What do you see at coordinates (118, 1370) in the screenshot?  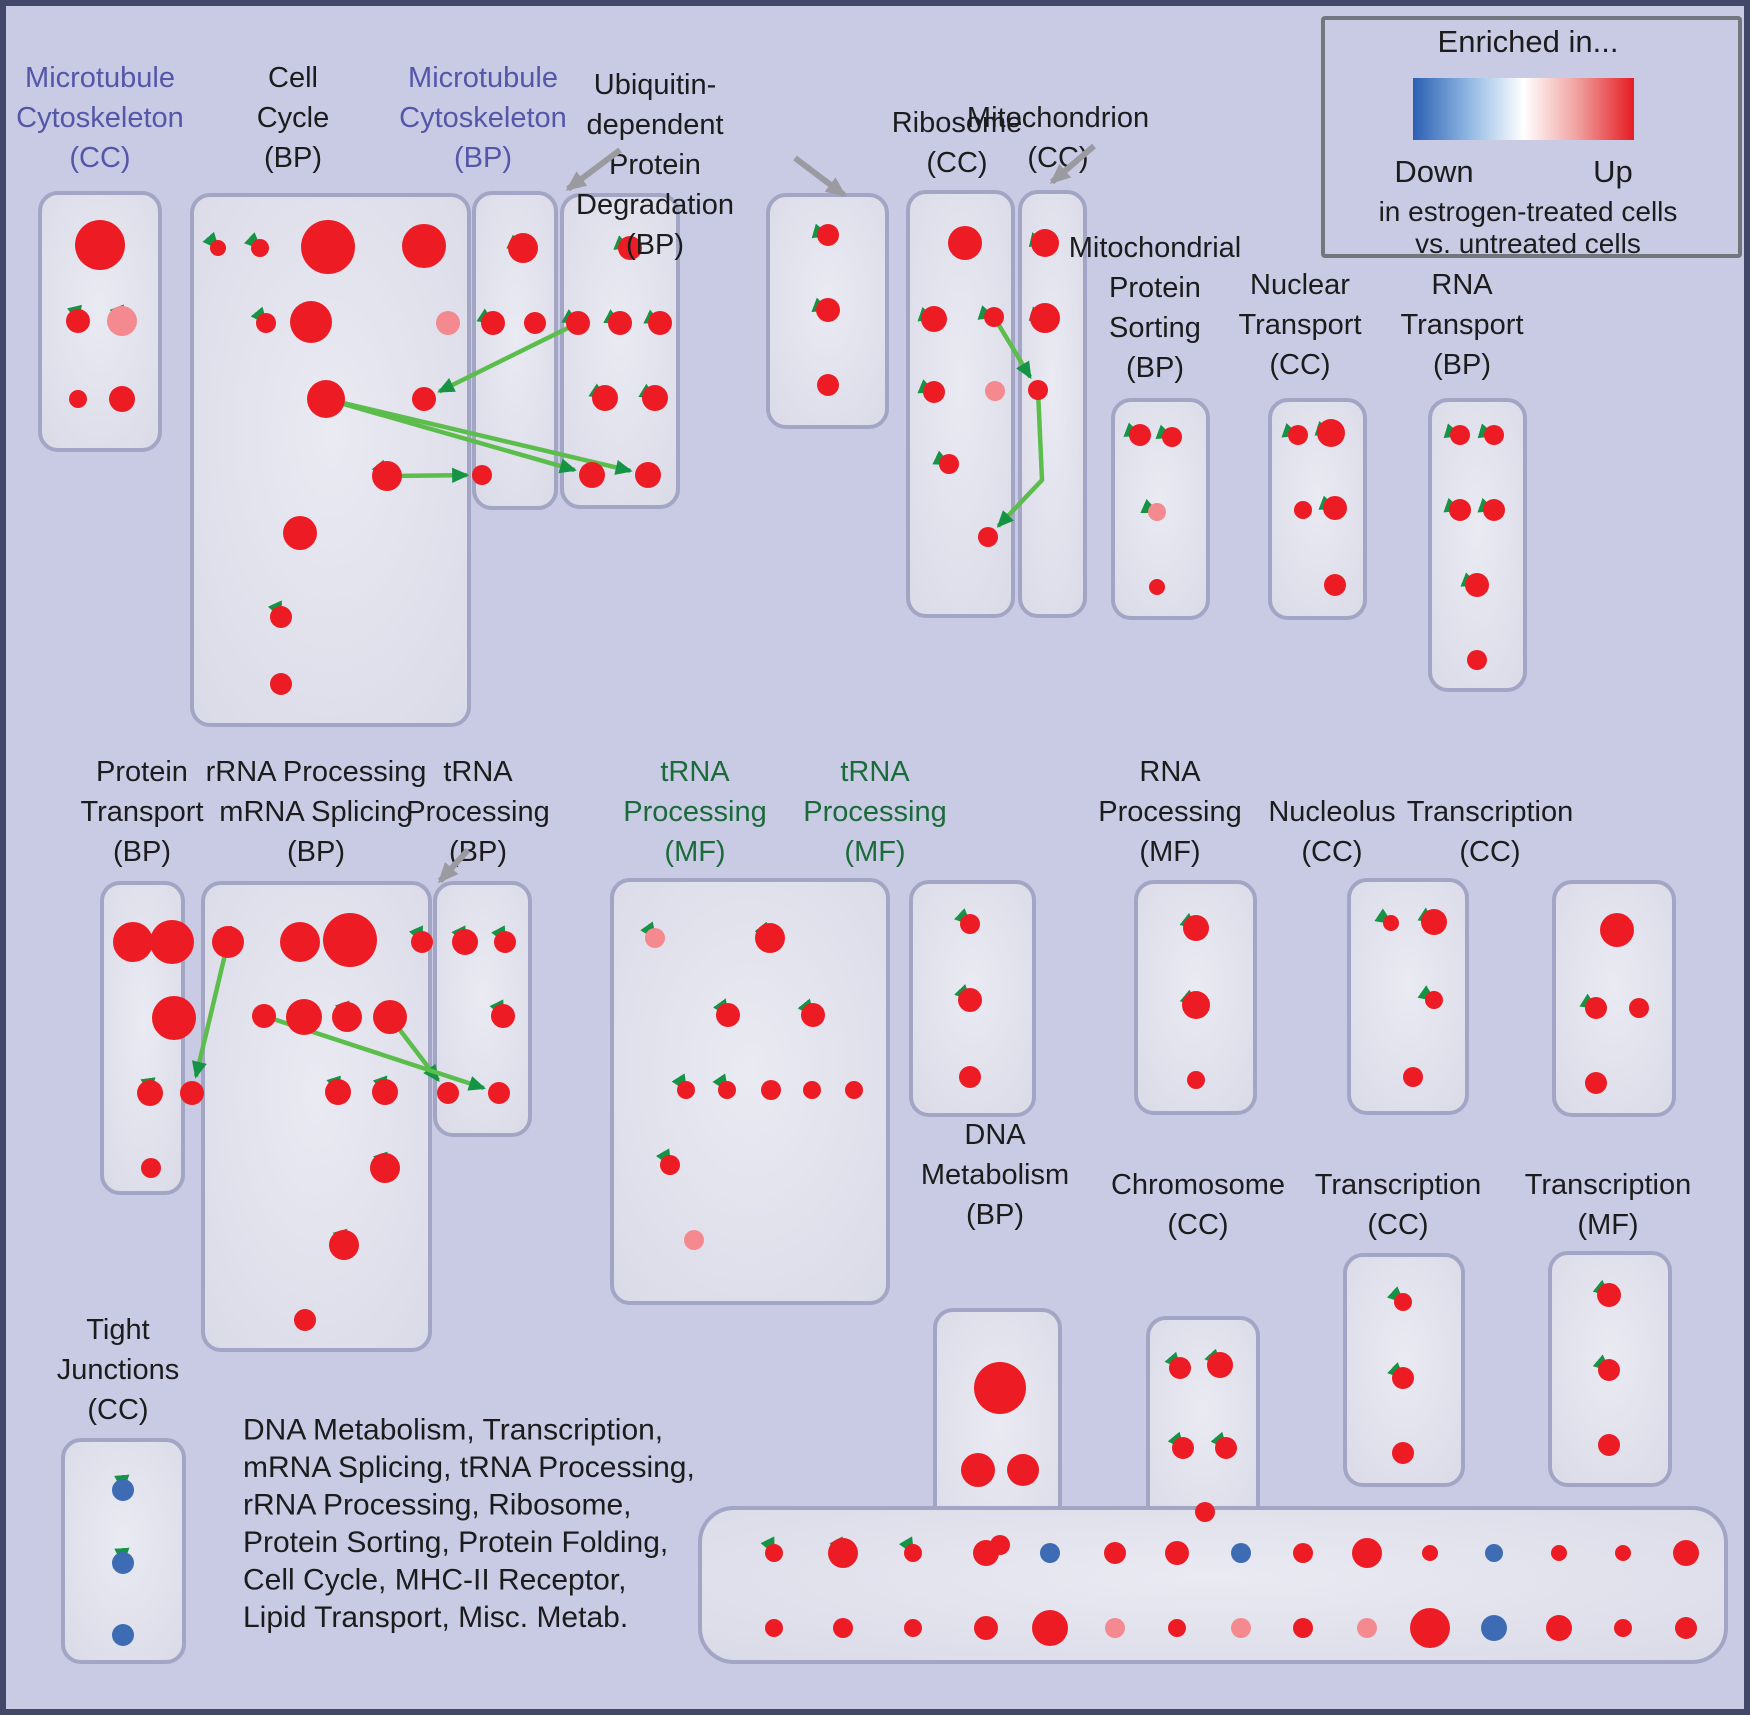 I see `cluster-label-line: Junctions` at bounding box center [118, 1370].